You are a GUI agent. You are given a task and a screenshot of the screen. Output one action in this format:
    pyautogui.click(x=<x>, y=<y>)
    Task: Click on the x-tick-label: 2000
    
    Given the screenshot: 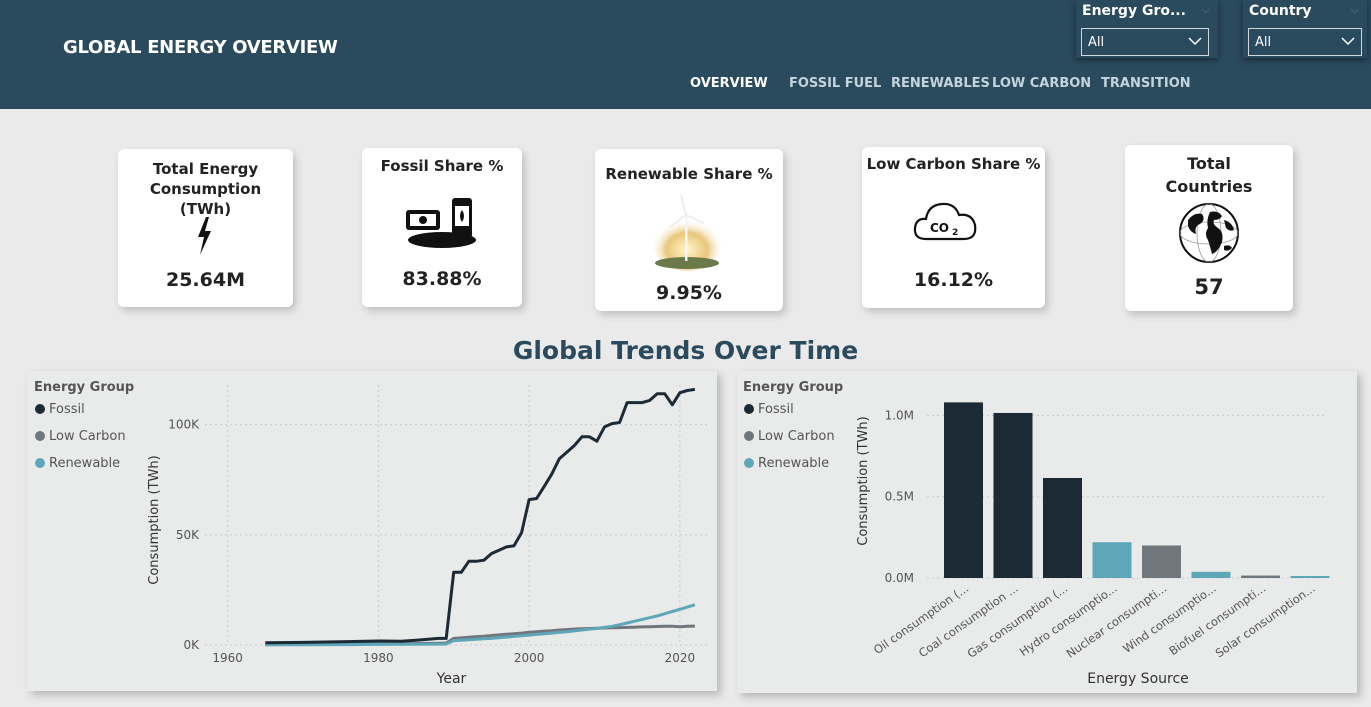 What is the action you would take?
    pyautogui.click(x=529, y=658)
    